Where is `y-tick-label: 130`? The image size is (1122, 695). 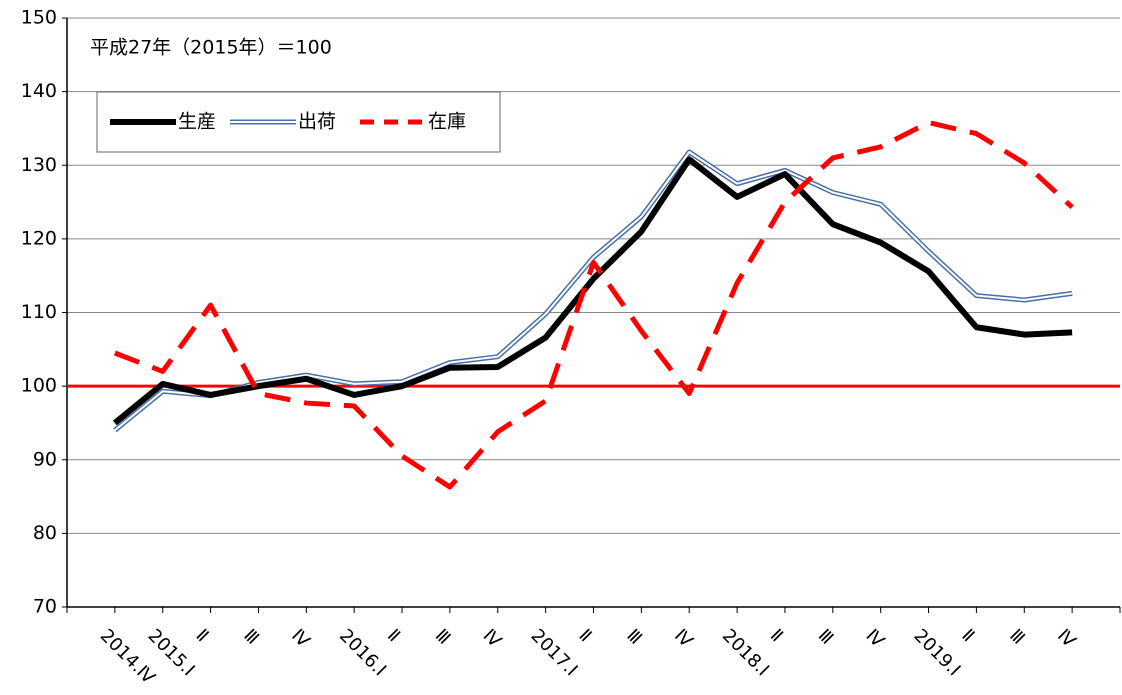
y-tick-label: 130 is located at coordinates (39, 165).